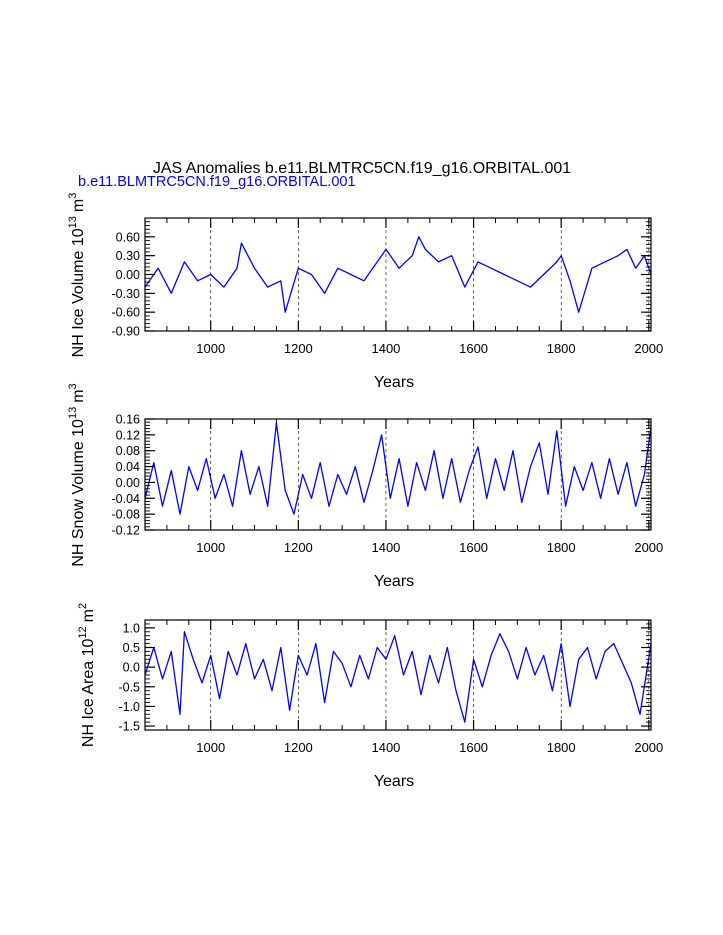 Image resolution: width=723 pixels, height=935 pixels. Describe the element at coordinates (128, 467) in the screenshot. I see `y-tick-label: 0.04` at that location.